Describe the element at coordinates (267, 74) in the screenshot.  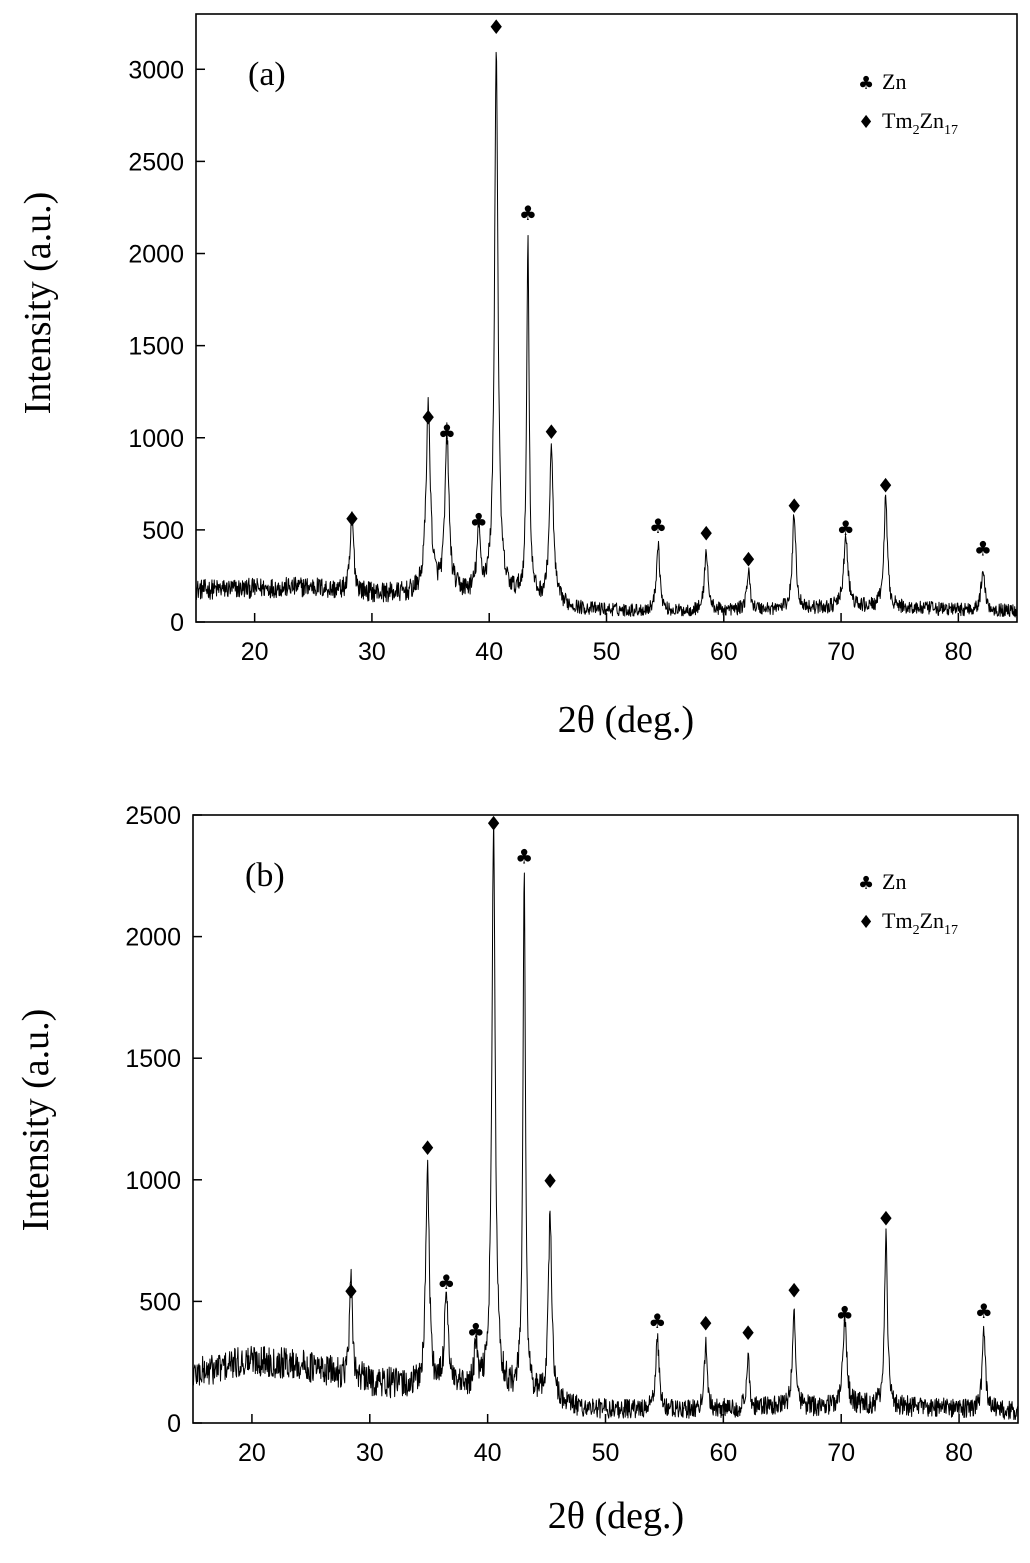
I see `panel-label: (a)` at that location.